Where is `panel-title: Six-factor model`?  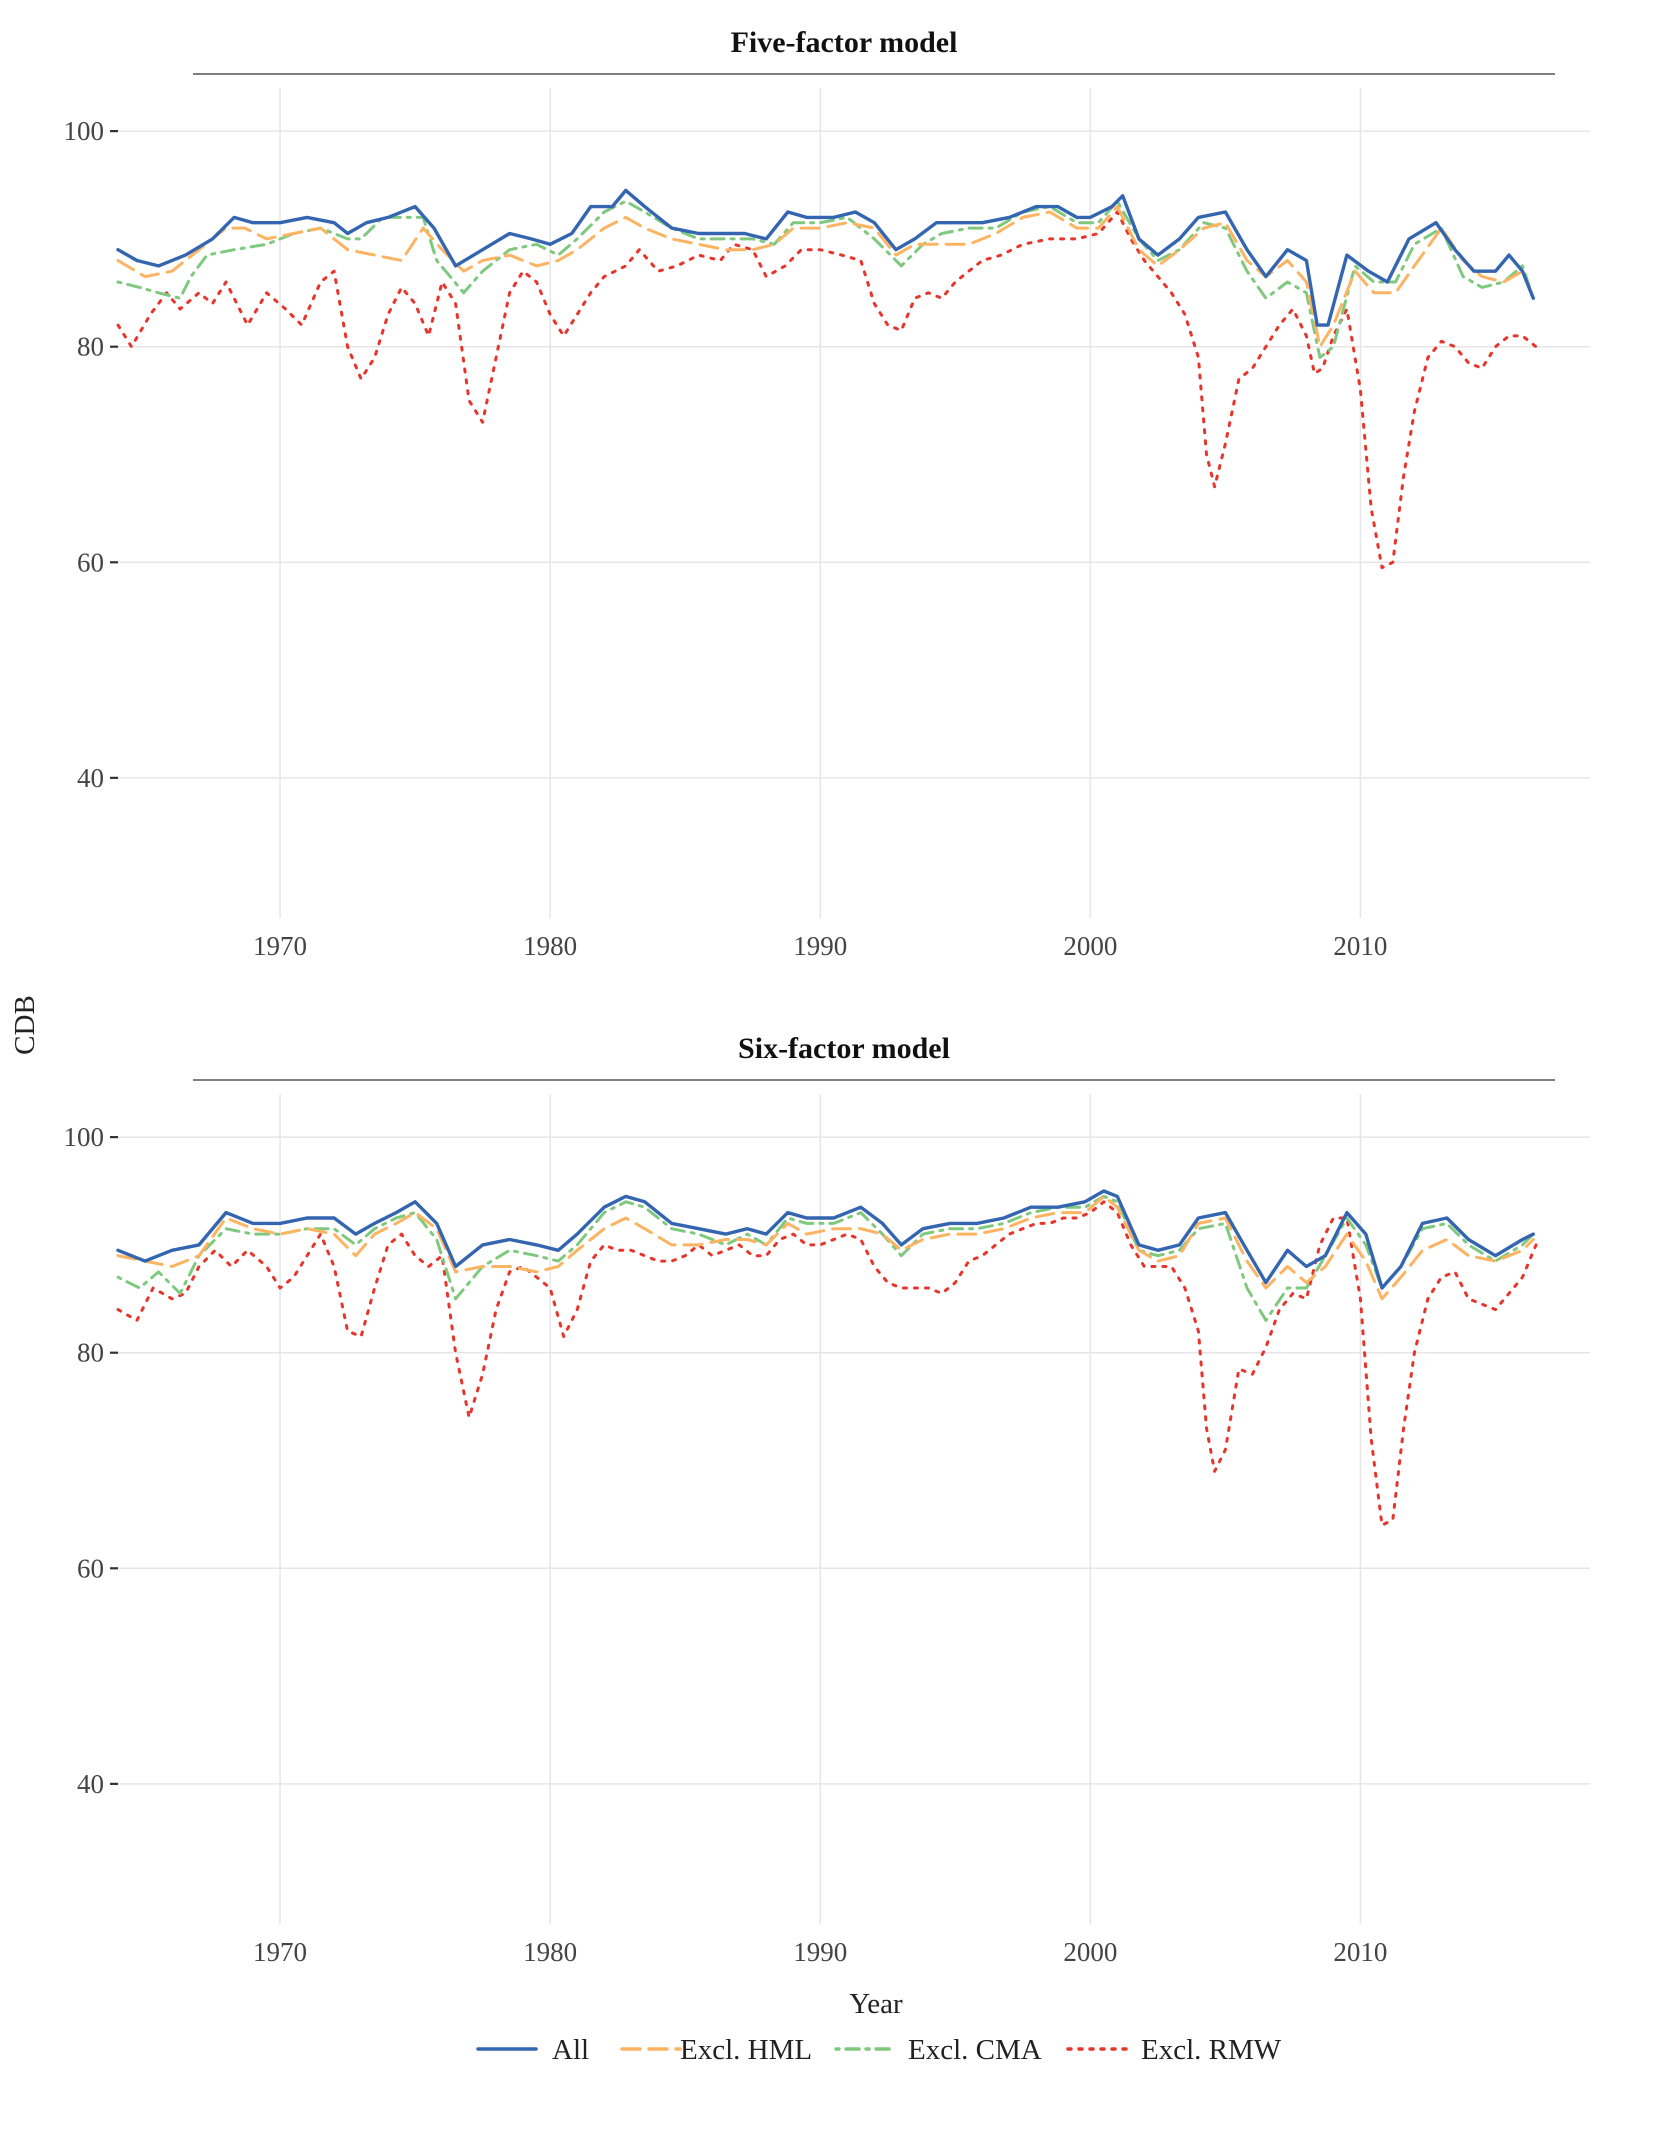
panel-title: Six-factor model is located at coordinates (844, 1048).